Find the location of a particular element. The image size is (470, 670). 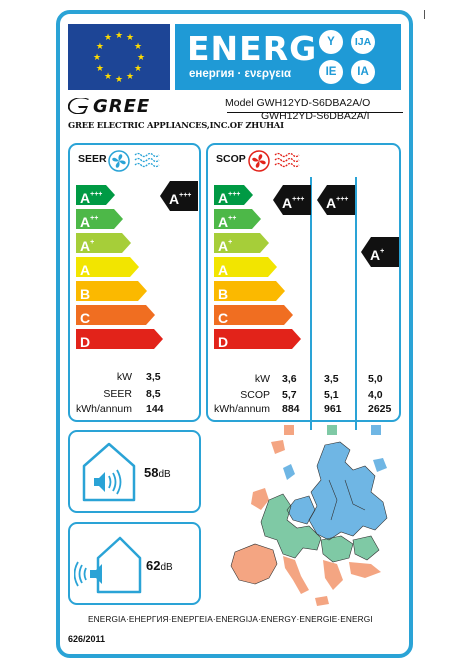

lang-code-ie: IE is located at coordinates (331, 72).